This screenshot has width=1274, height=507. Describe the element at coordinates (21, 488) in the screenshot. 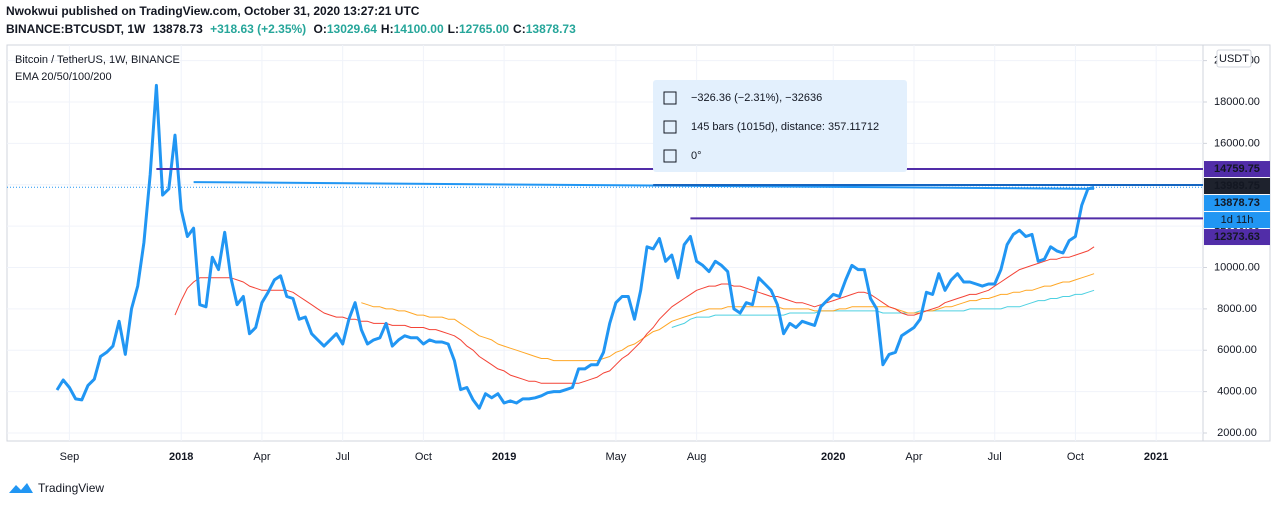

I see `logo` at that location.